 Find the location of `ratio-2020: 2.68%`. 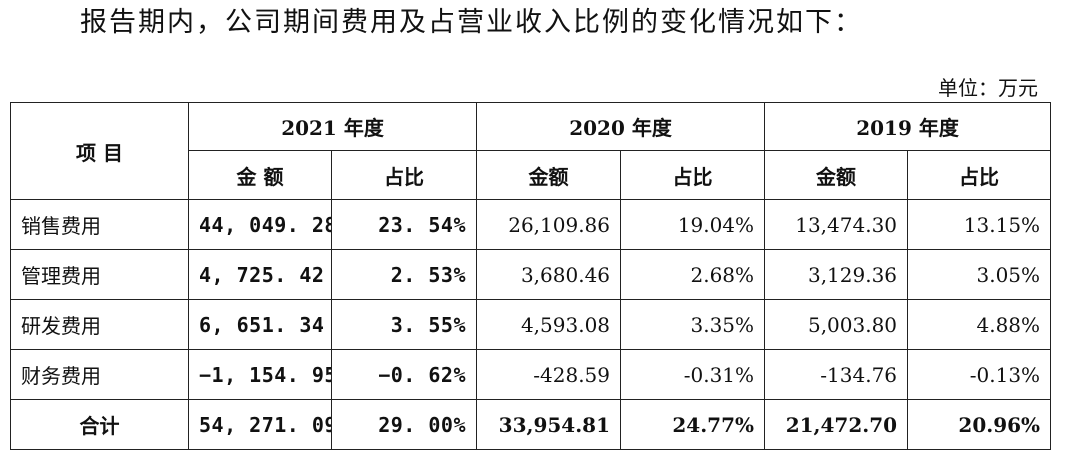

ratio-2020: 2.68% is located at coordinates (693, 274).